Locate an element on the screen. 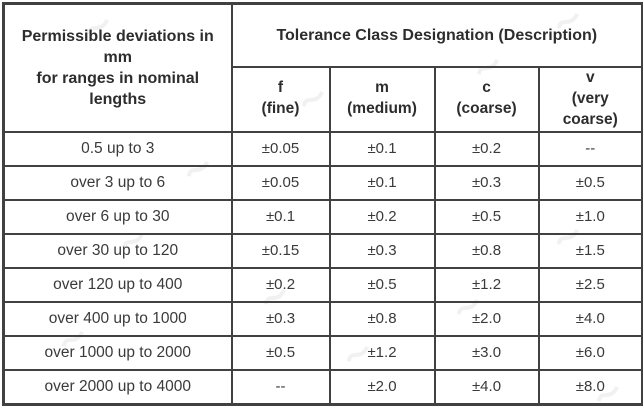 The height and width of the screenshot is (410, 643). table-row: over 400 up to 1000 ±0.3 ±0.8 ±2.0 ±4.0 is located at coordinates (322, 318).